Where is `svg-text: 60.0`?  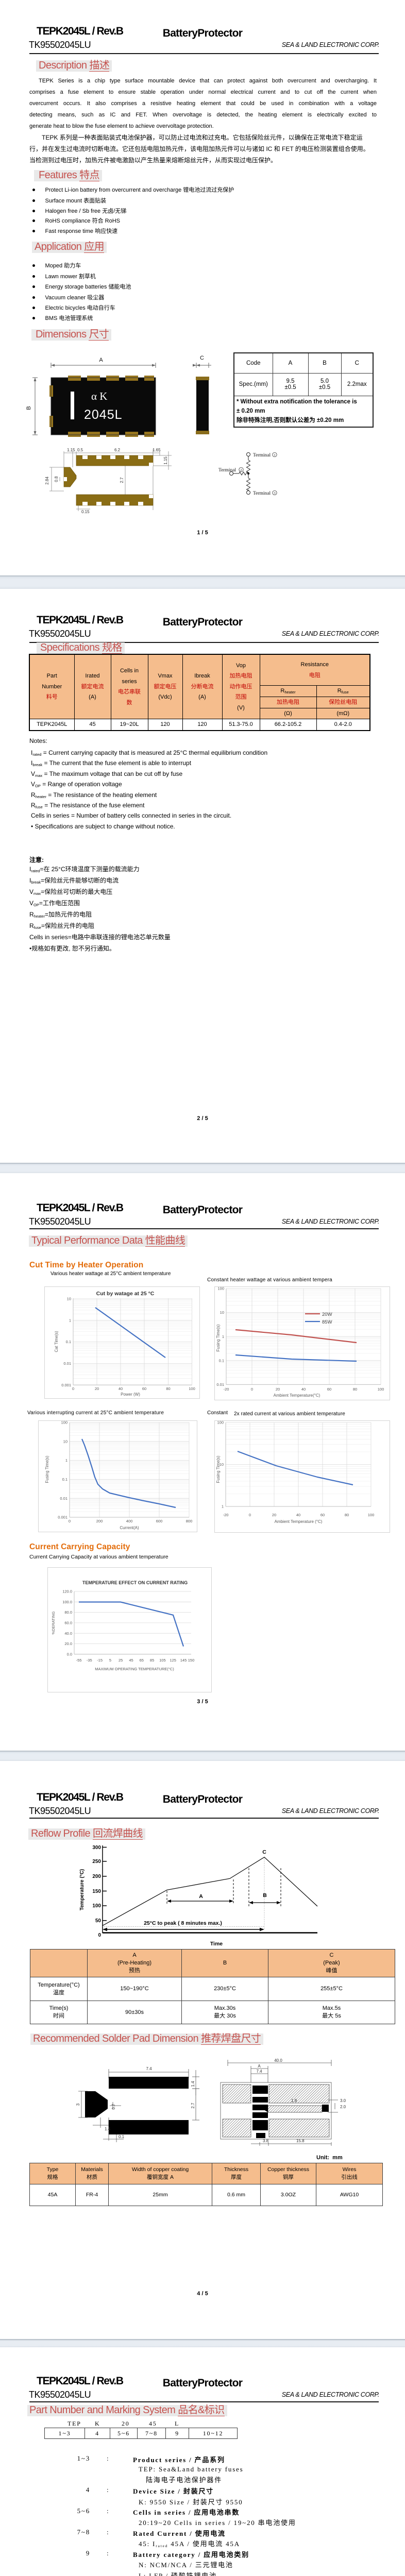
svg-text: 60.0 is located at coordinates (68, 1623).